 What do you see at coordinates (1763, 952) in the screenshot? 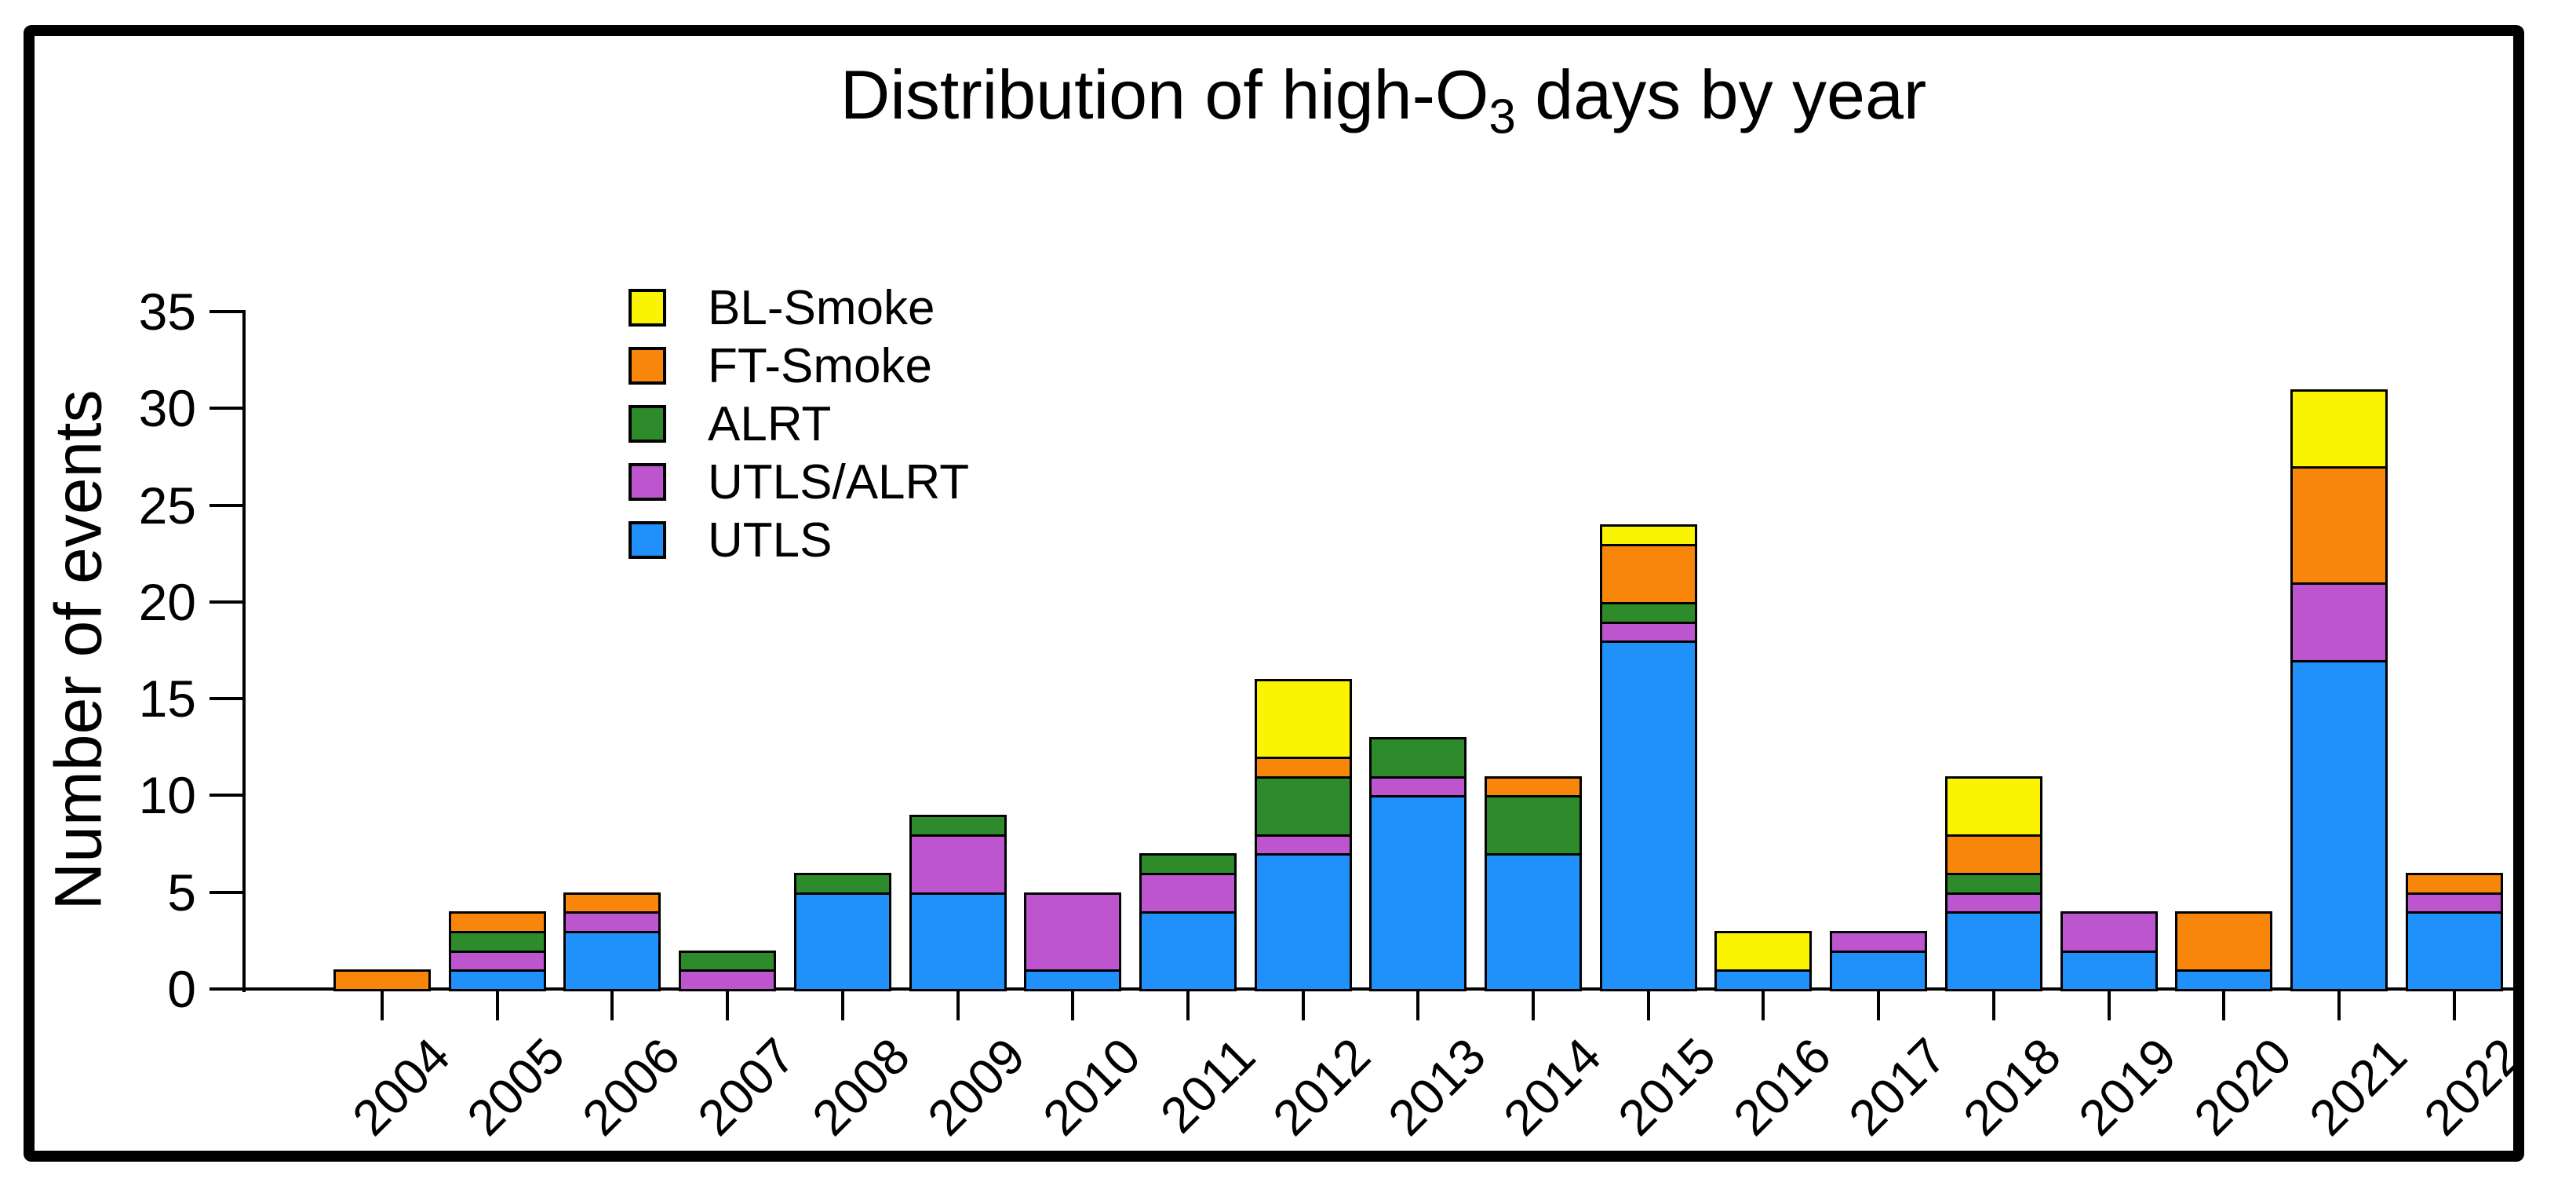
I see `bar-segment-2016-BL-Smoke` at bounding box center [1763, 952].